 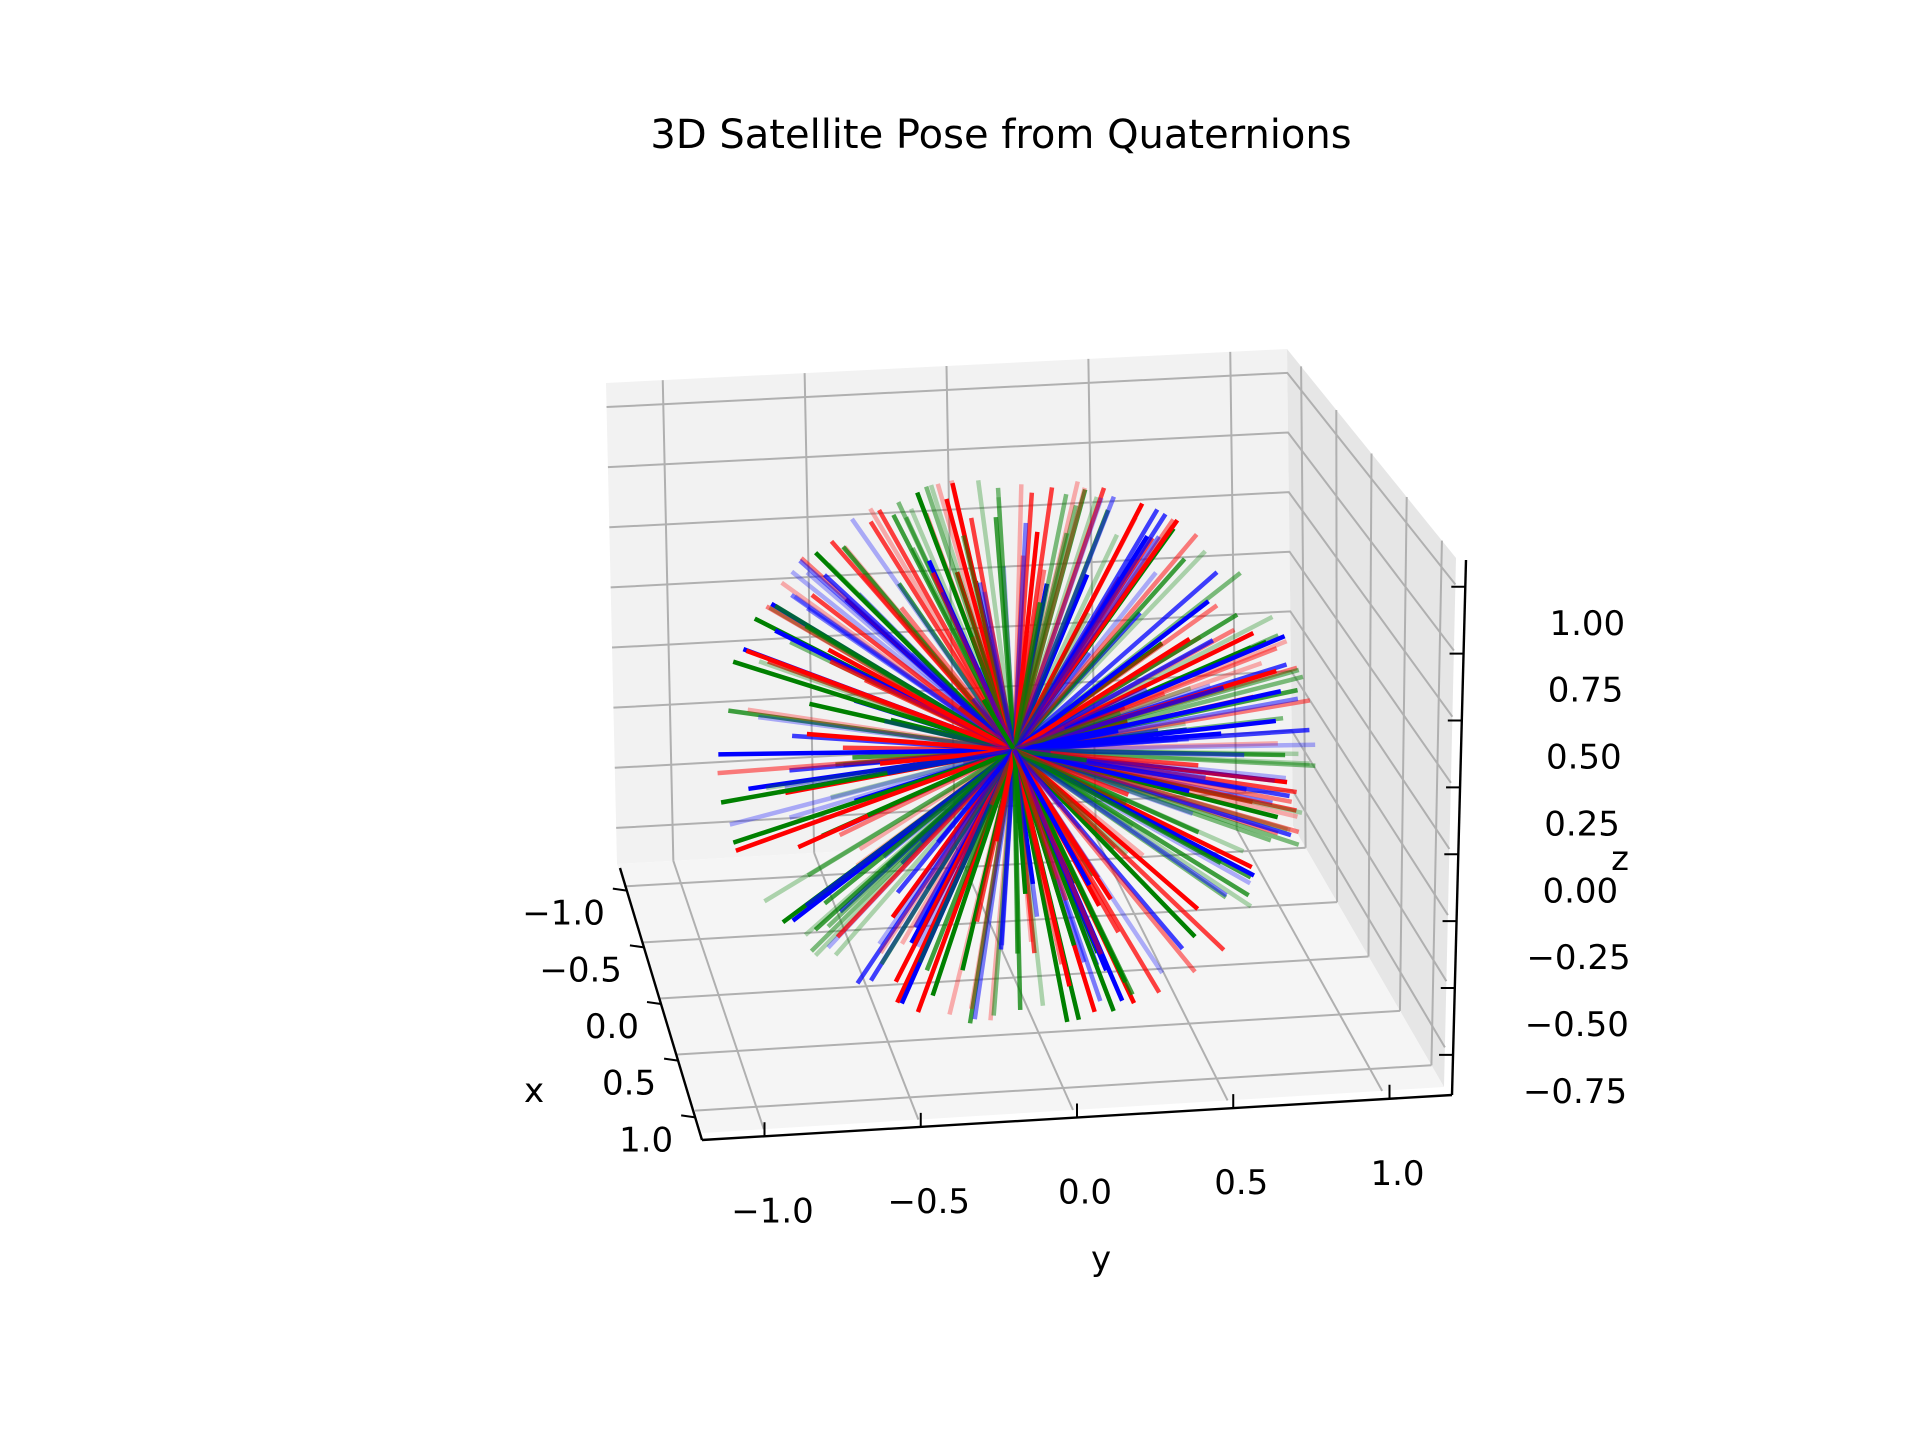 I want to click on y-tick-label: 1.0, so click(x=1397, y=1174).